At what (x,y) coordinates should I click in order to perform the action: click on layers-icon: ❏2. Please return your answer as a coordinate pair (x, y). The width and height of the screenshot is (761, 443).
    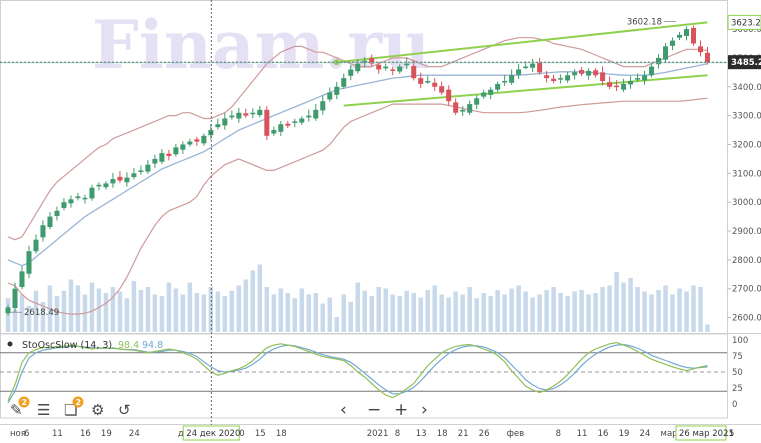
    Looking at the image, I should click on (74, 408).